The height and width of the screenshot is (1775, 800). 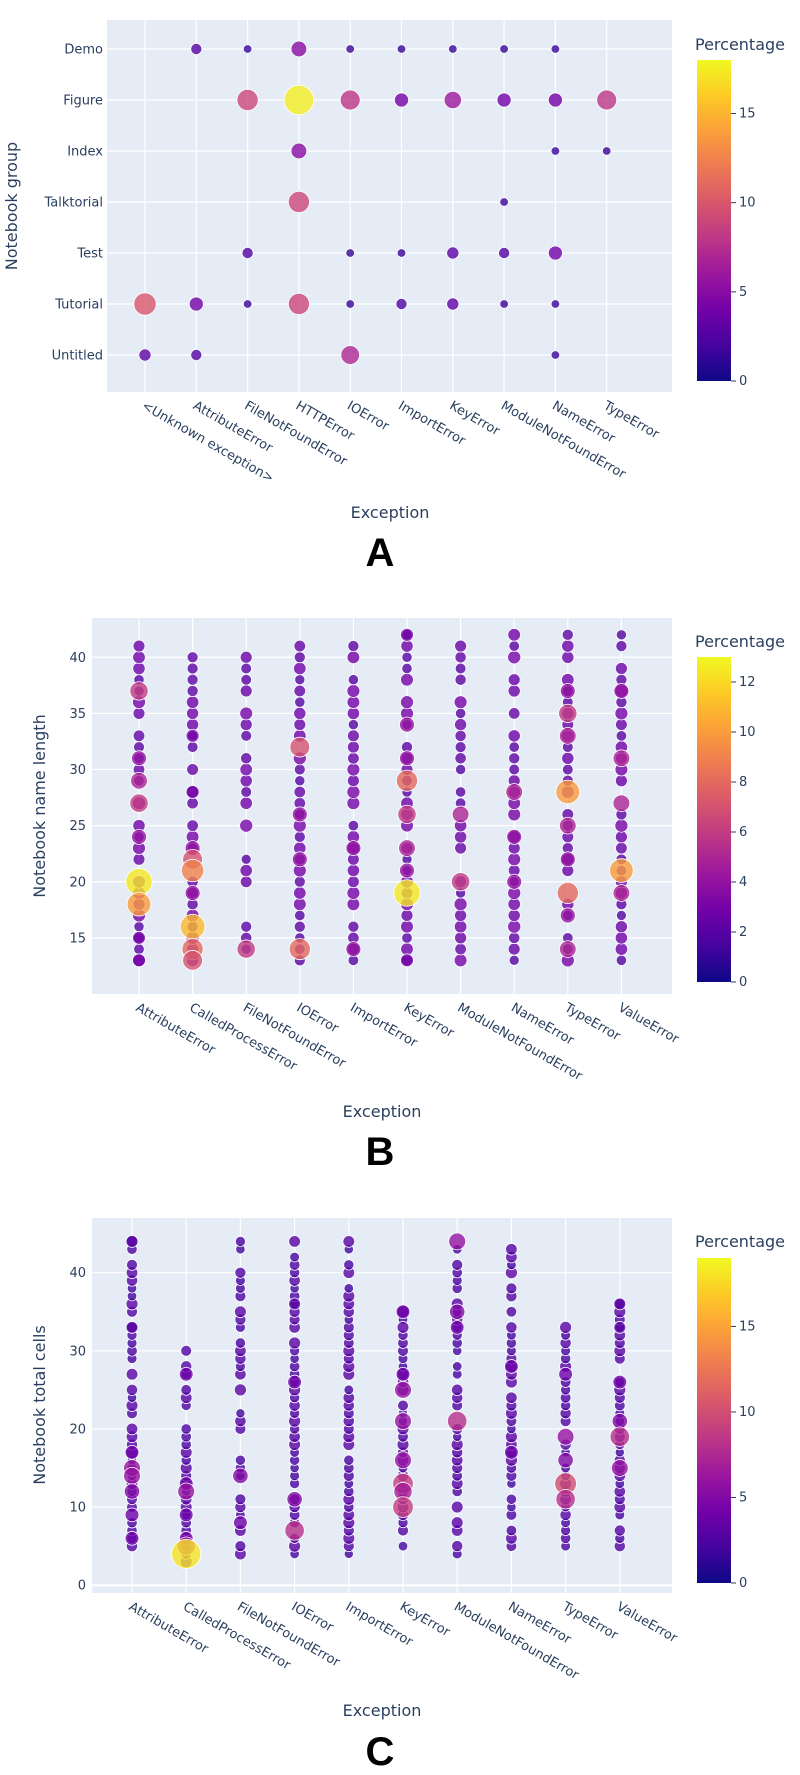 What do you see at coordinates (743, 882) in the screenshot?
I see `colorbar-tick-b-4: 4` at bounding box center [743, 882].